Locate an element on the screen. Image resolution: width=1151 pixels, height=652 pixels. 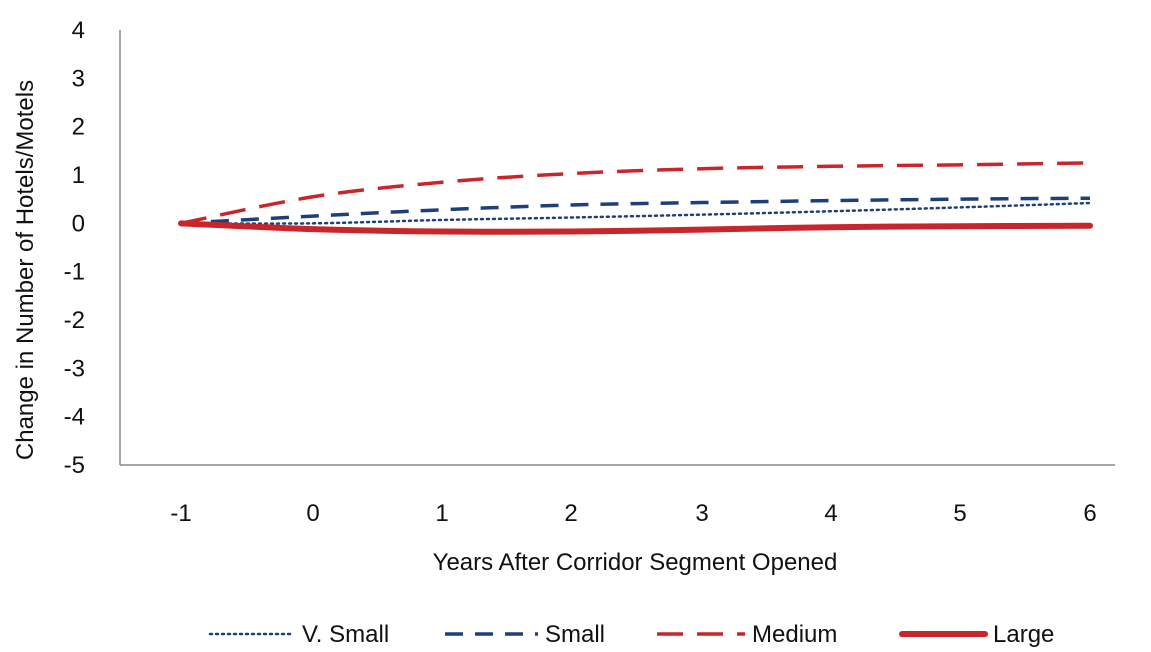
y-tick-label: -2 is located at coordinates (74, 320).